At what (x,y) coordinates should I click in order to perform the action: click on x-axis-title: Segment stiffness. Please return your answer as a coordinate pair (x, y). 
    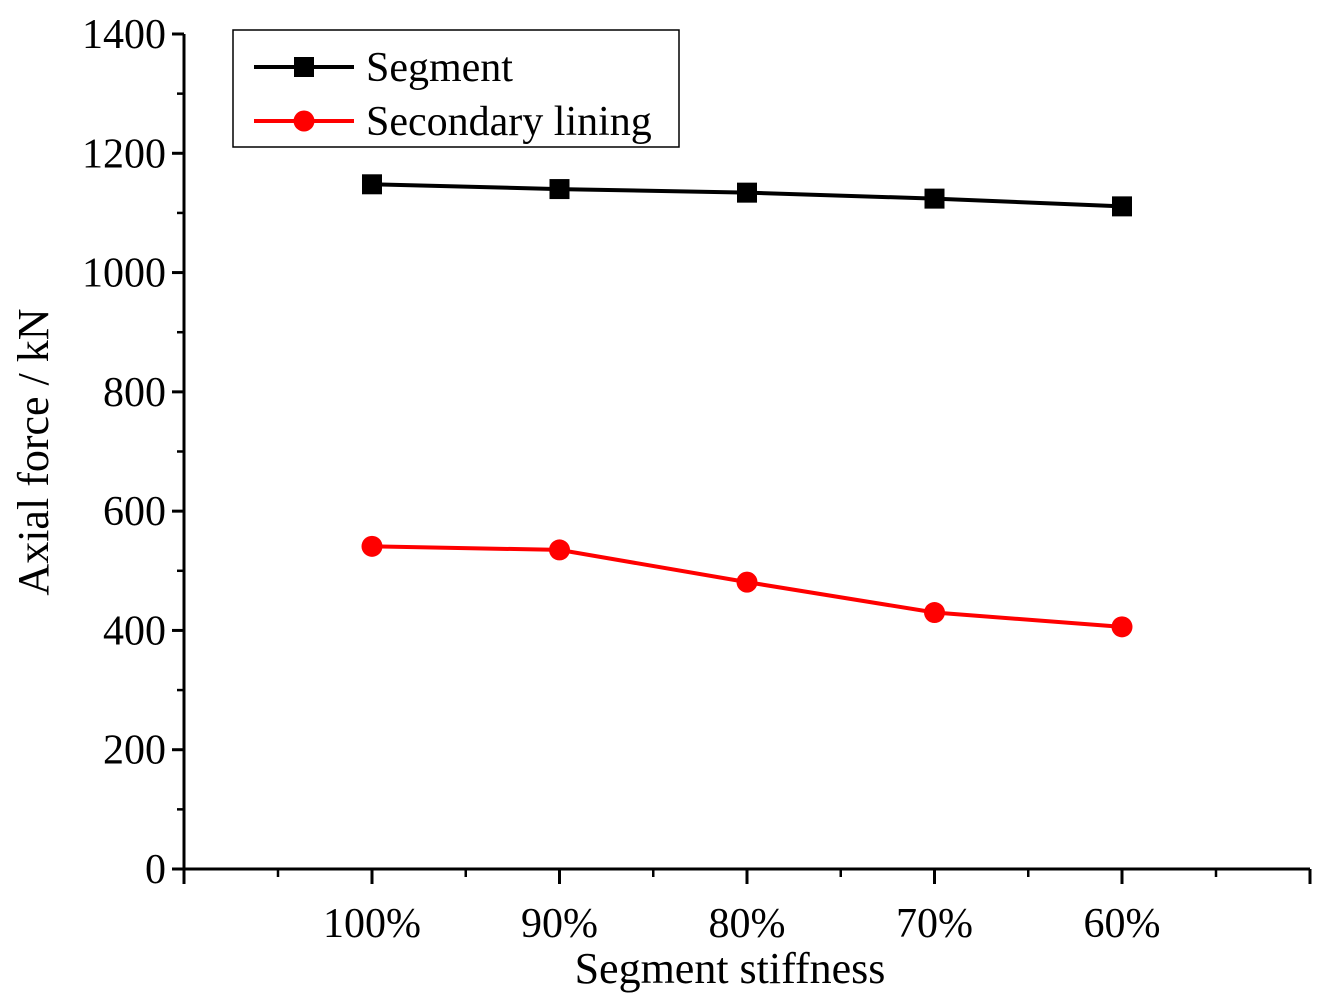
    Looking at the image, I should click on (730, 968).